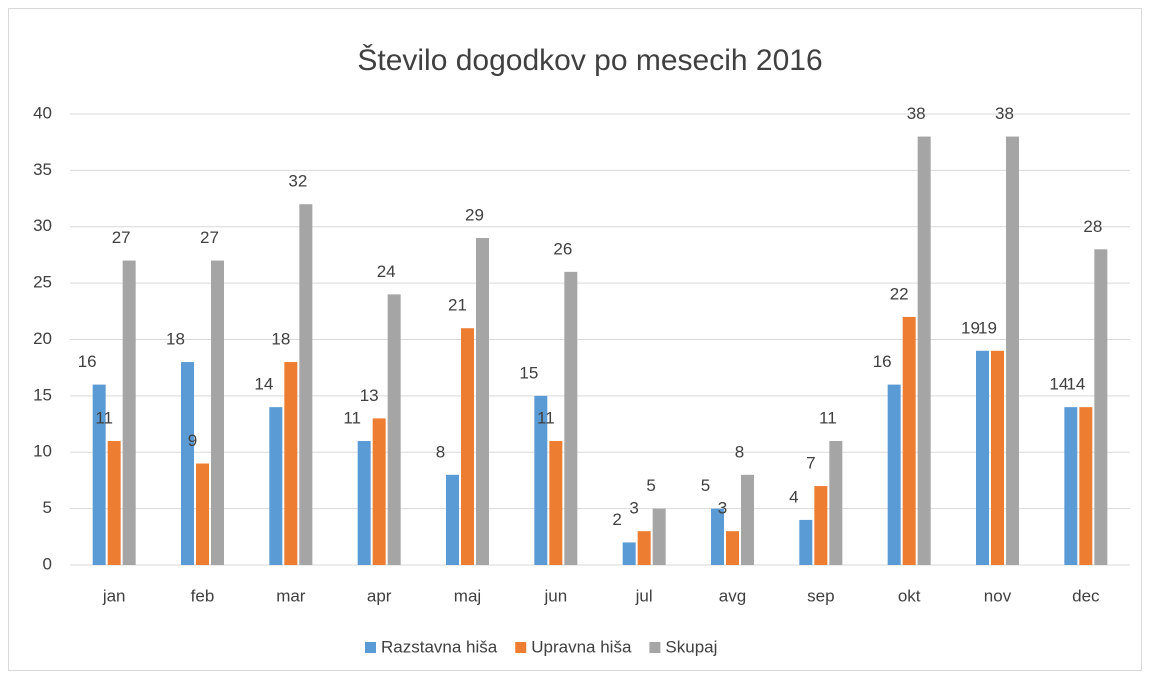  What do you see at coordinates (793, 496) in the screenshot?
I see `data-label: 4` at bounding box center [793, 496].